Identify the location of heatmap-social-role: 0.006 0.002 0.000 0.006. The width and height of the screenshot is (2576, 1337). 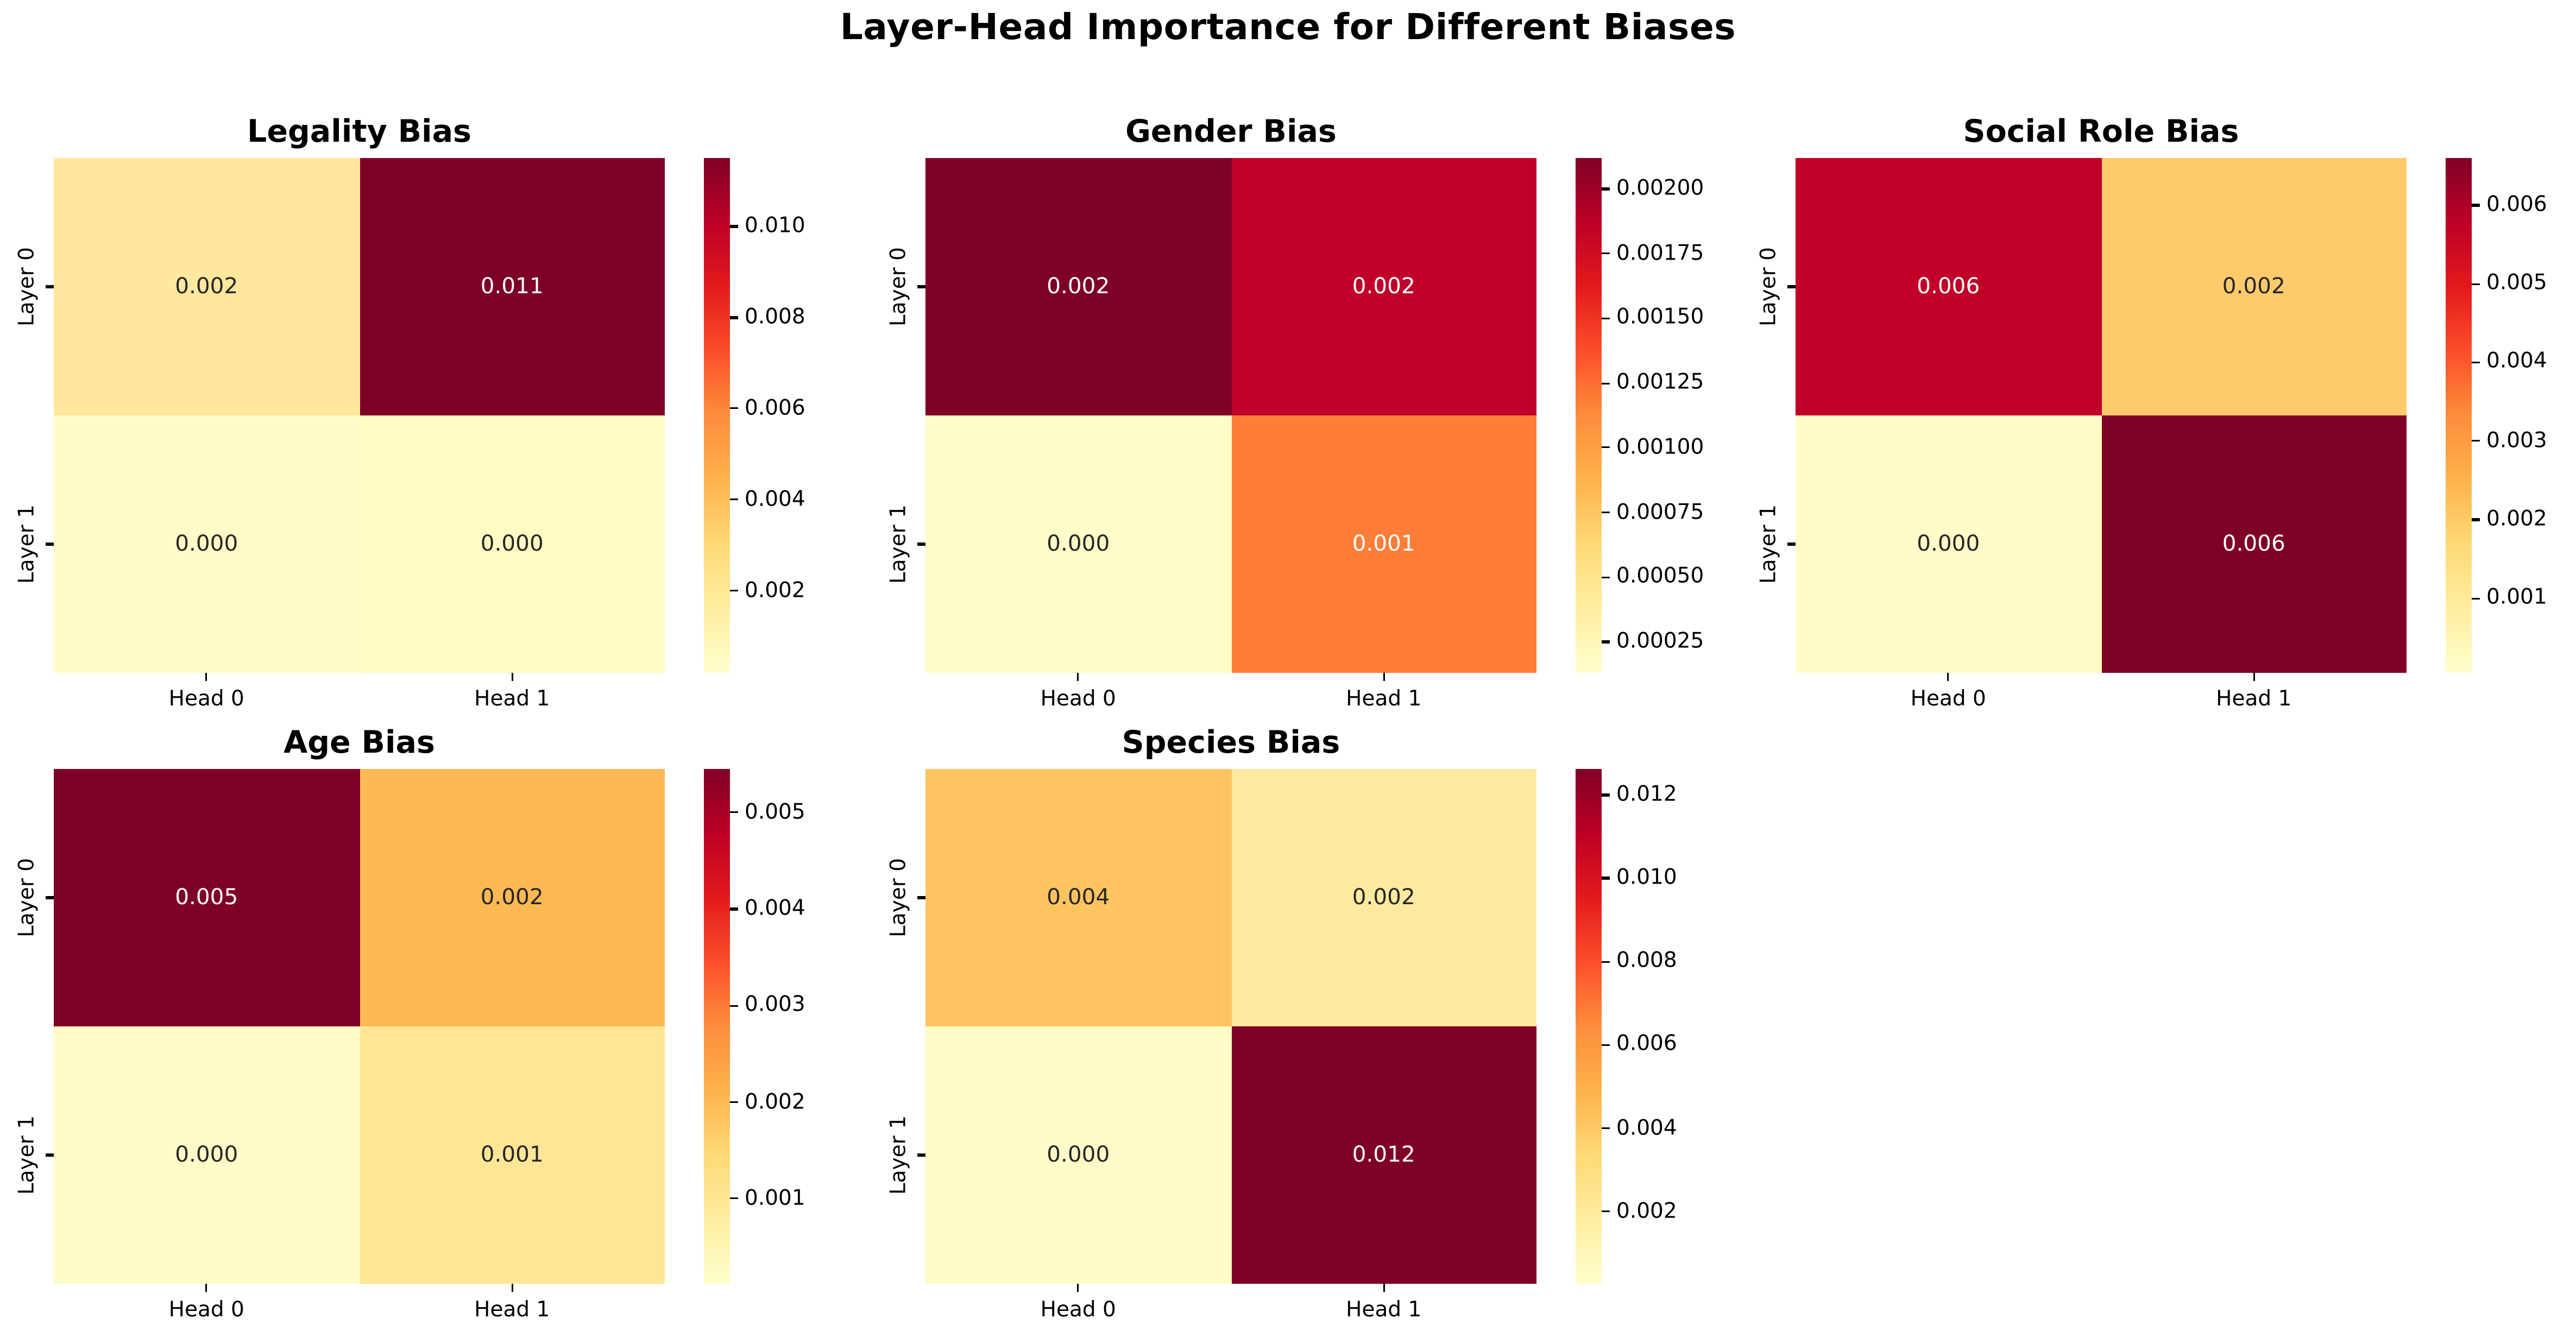
(2101, 415).